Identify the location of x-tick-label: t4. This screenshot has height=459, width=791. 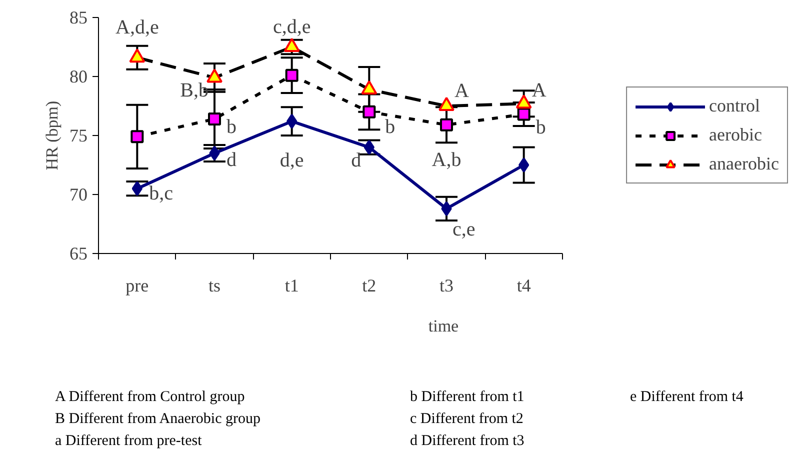
(523, 286).